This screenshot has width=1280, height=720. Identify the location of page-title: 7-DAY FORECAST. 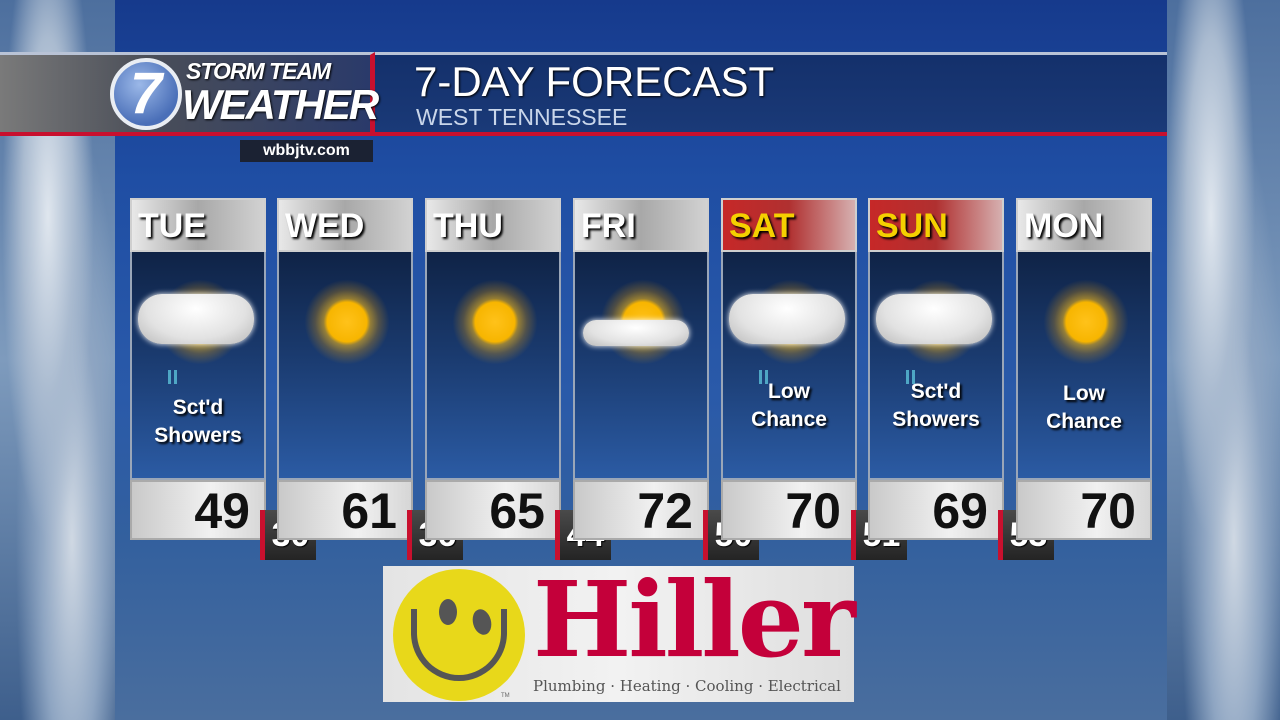
(594, 81).